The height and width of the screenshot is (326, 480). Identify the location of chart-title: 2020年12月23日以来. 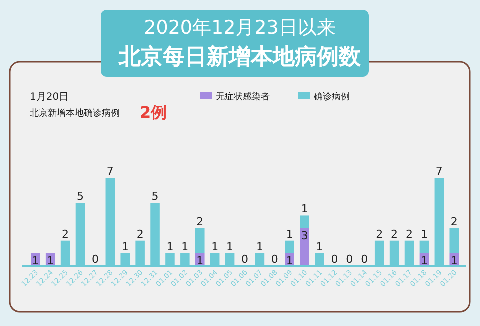
(240, 28).